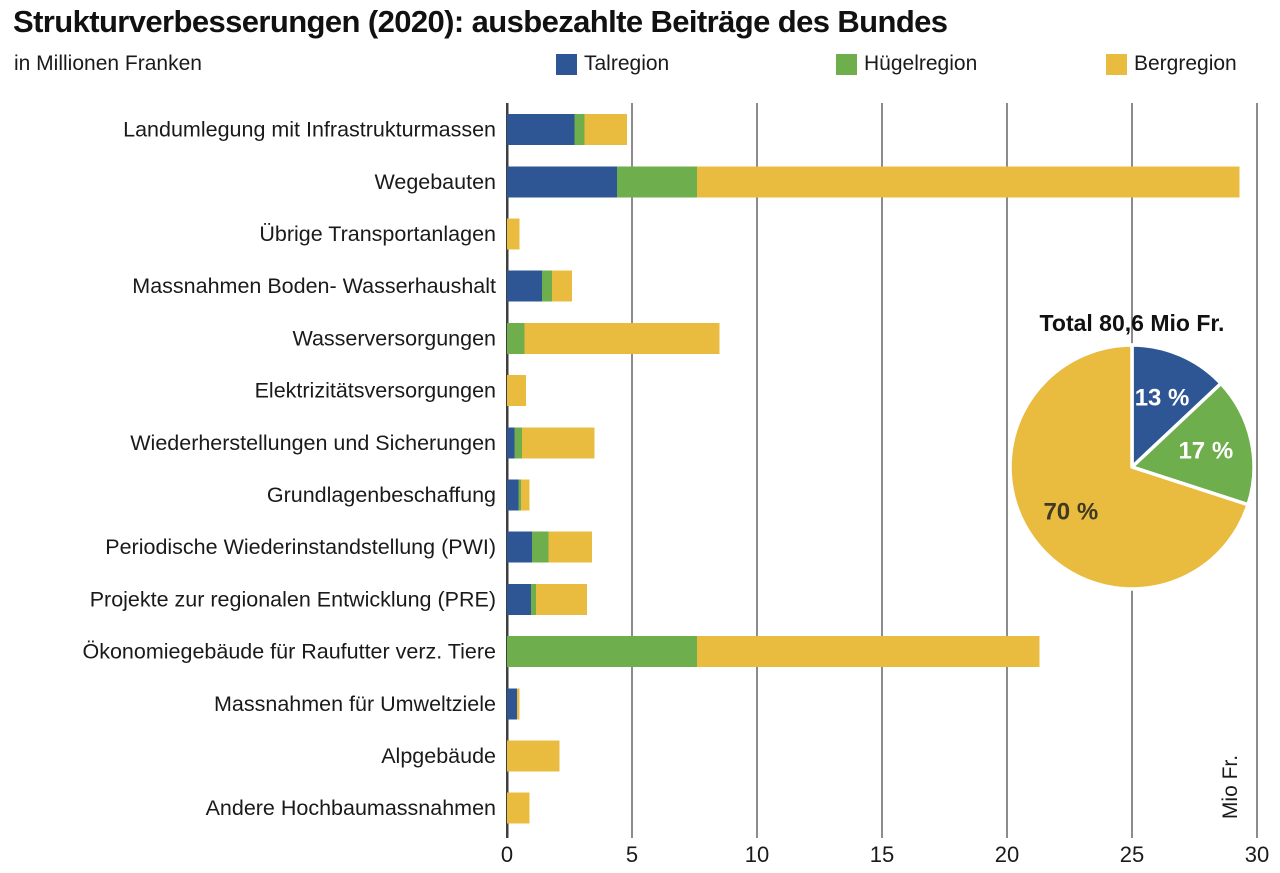  Describe the element at coordinates (882, 854) in the screenshot. I see `x-tick-label-15: 15` at that location.